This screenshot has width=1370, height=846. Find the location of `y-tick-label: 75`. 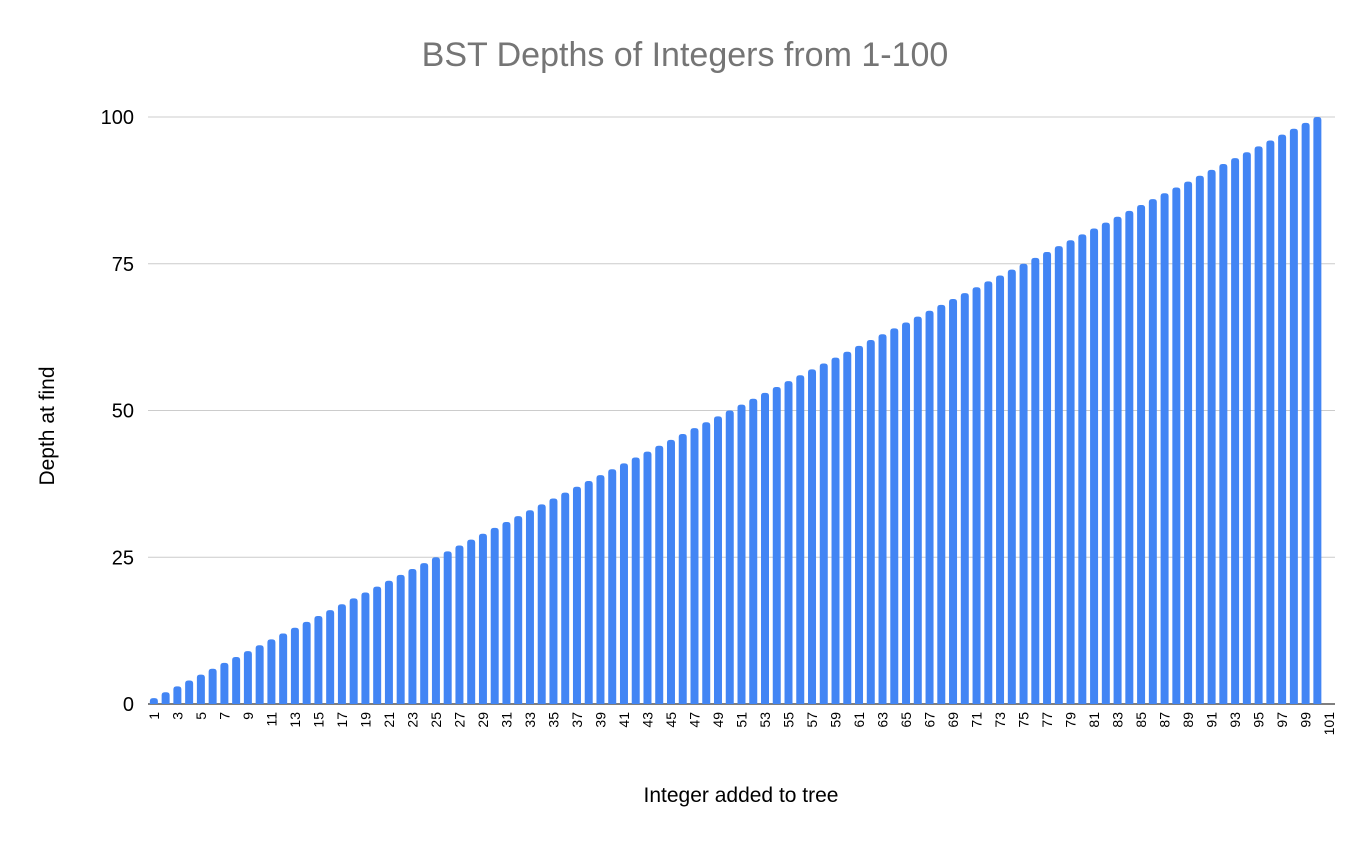

y-tick-label: 75 is located at coordinates (123, 265).